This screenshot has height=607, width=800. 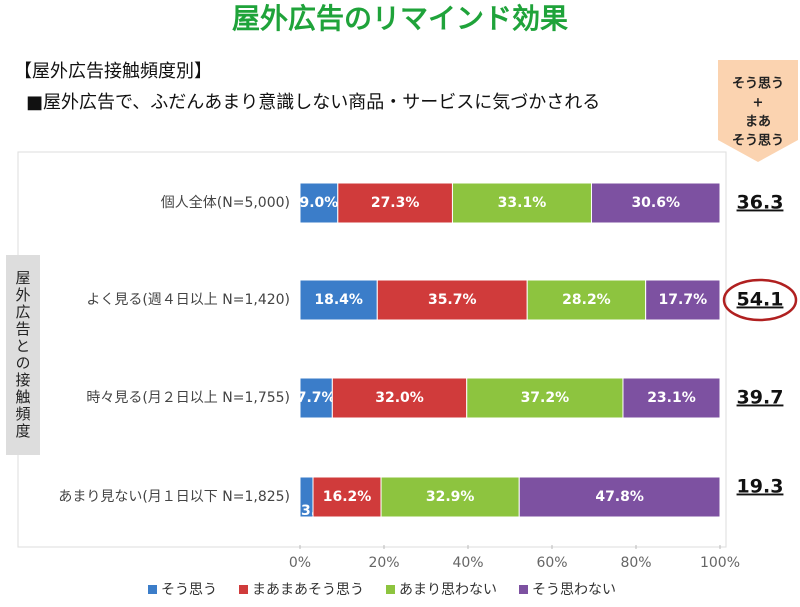 I want to click on section-label: 【屋外広告接触頻度別】, so click(x=113, y=71).